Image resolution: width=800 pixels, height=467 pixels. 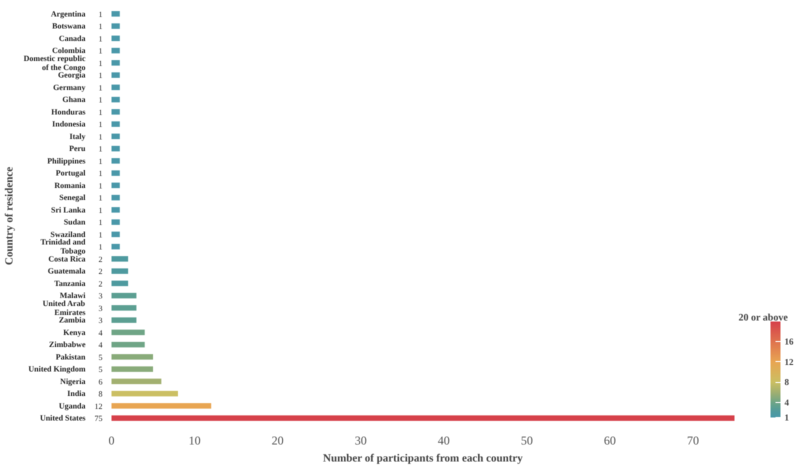 I want to click on y-tick-label: Kenya, so click(x=74, y=332).